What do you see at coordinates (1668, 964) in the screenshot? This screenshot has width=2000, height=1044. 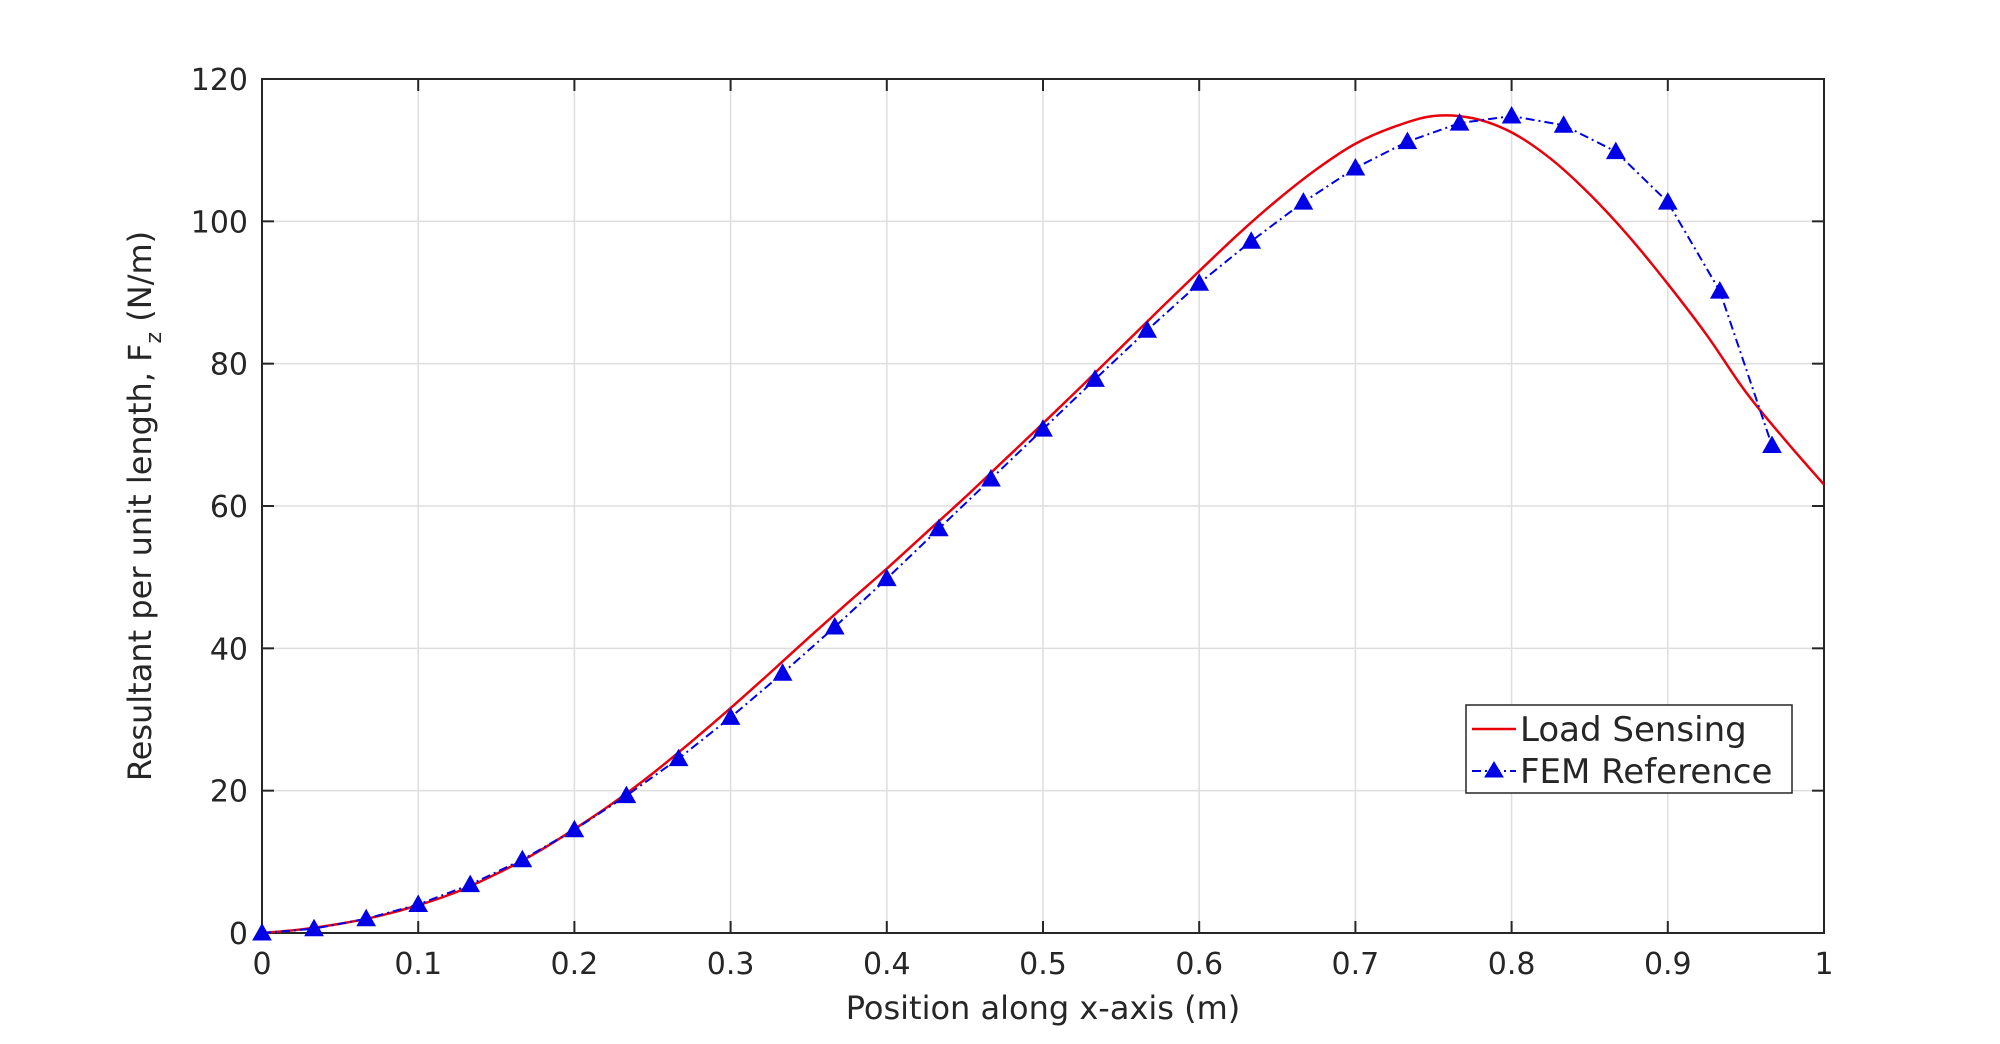 I see `x-tick-label: 0.9` at bounding box center [1668, 964].